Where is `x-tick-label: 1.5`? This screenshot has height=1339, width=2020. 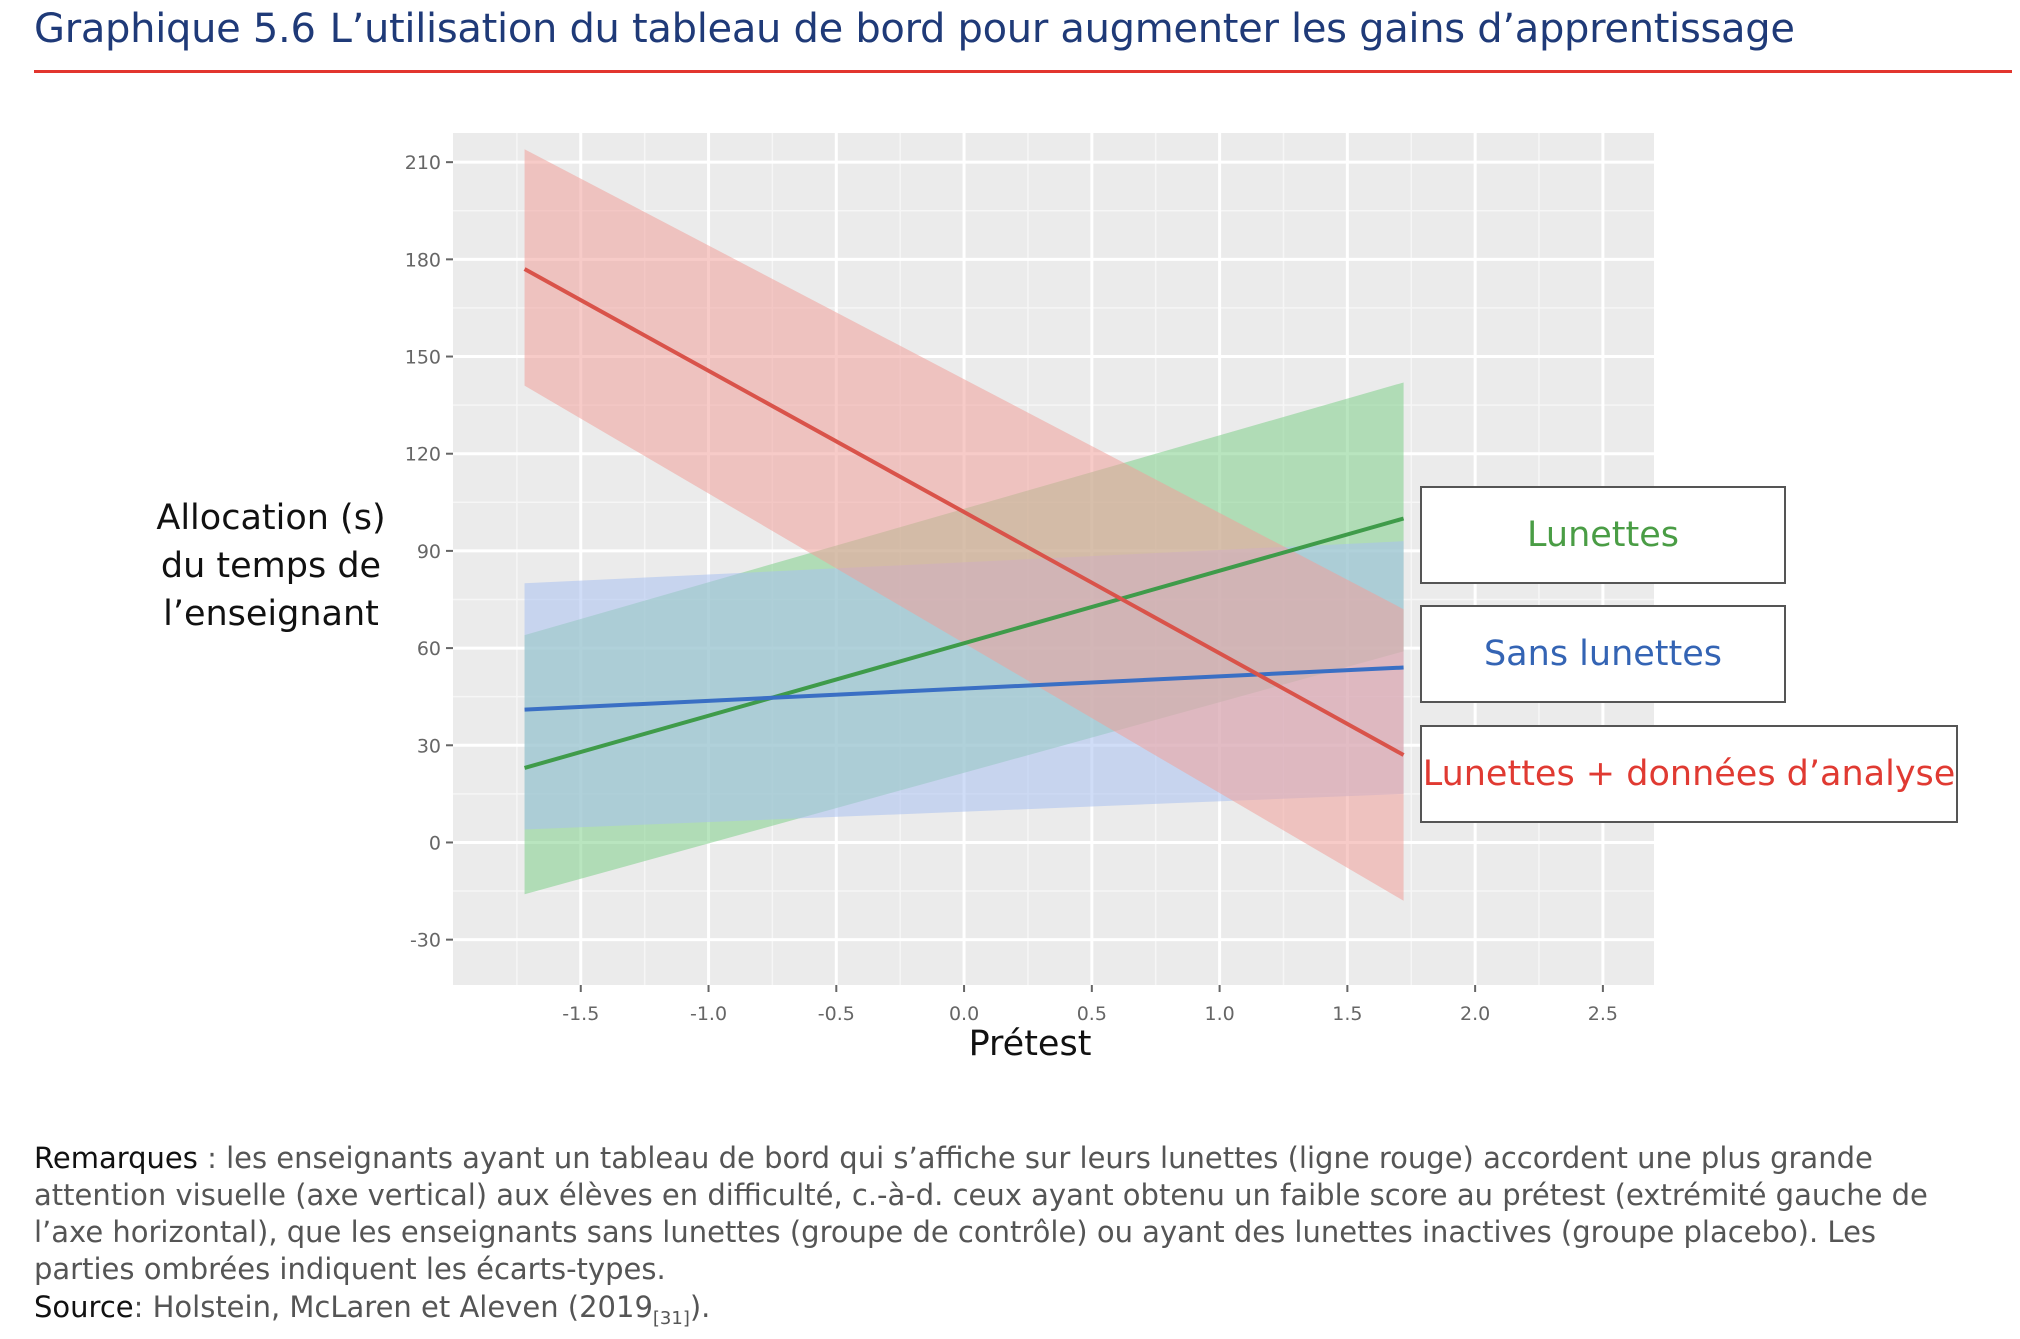 x-tick-label: 1.5 is located at coordinates (1347, 1014).